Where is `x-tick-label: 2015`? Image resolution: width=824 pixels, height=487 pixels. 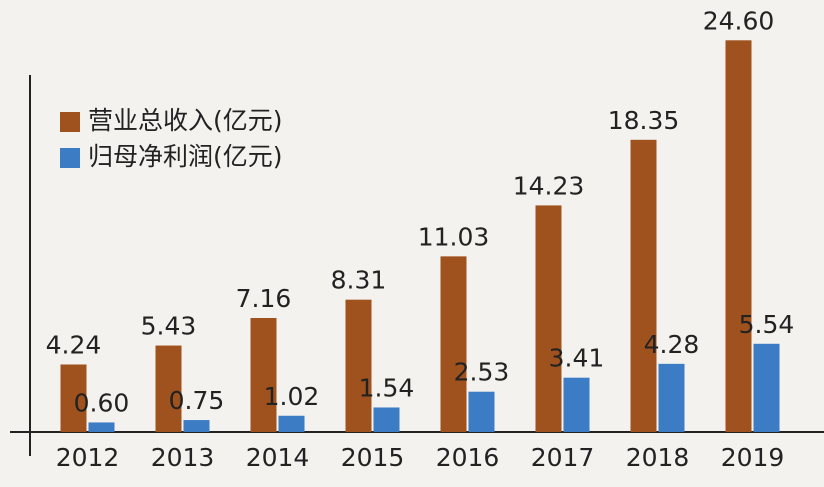
x-tick-label: 2015 is located at coordinates (373, 457).